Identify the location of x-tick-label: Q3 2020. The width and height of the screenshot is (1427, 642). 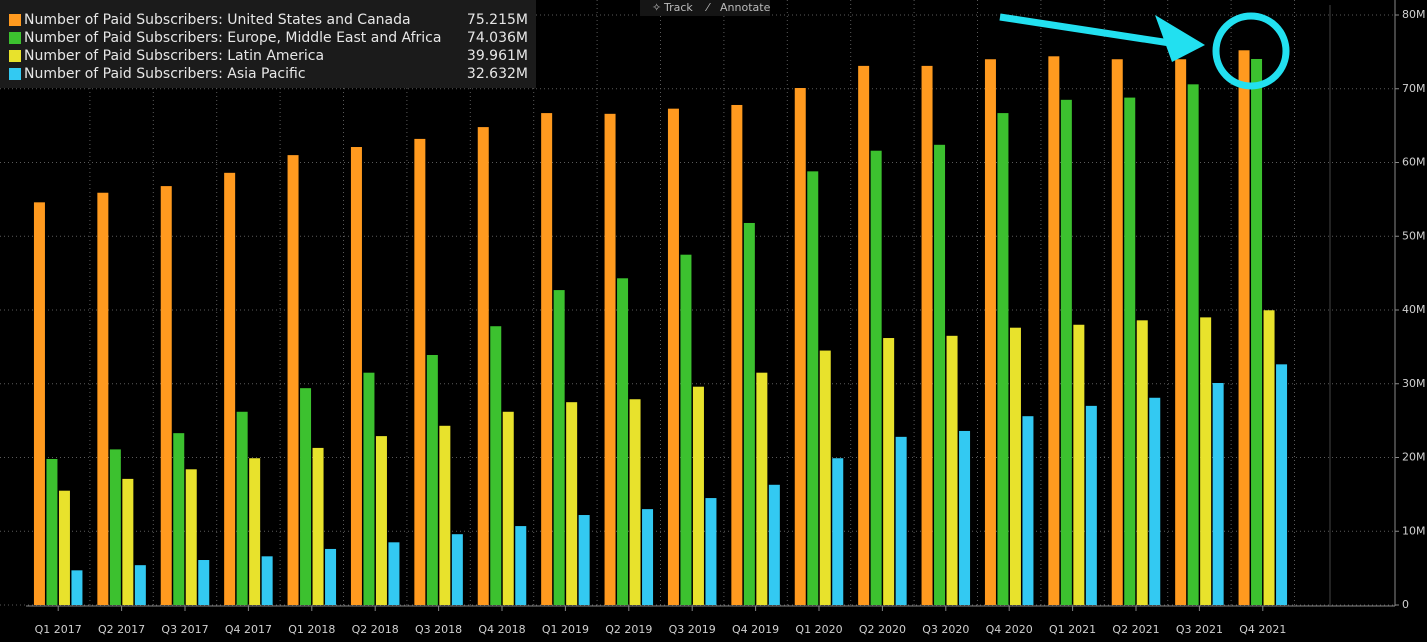
(945, 629).